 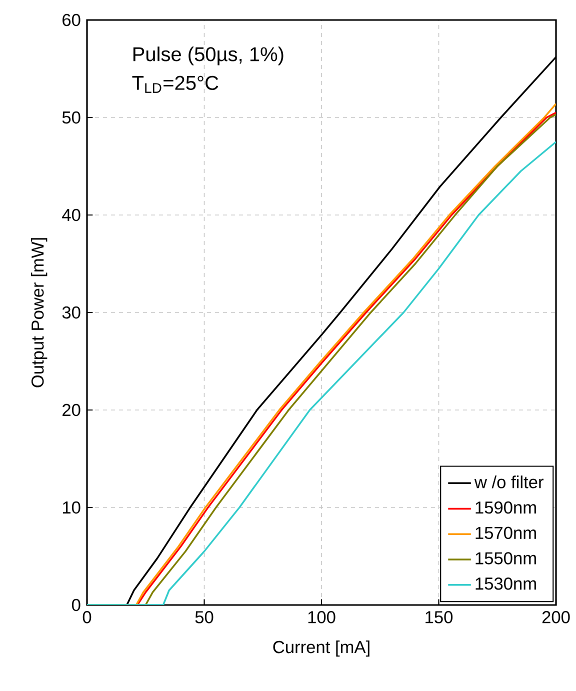 I want to click on legend-label: 1530nm, so click(x=506, y=583).